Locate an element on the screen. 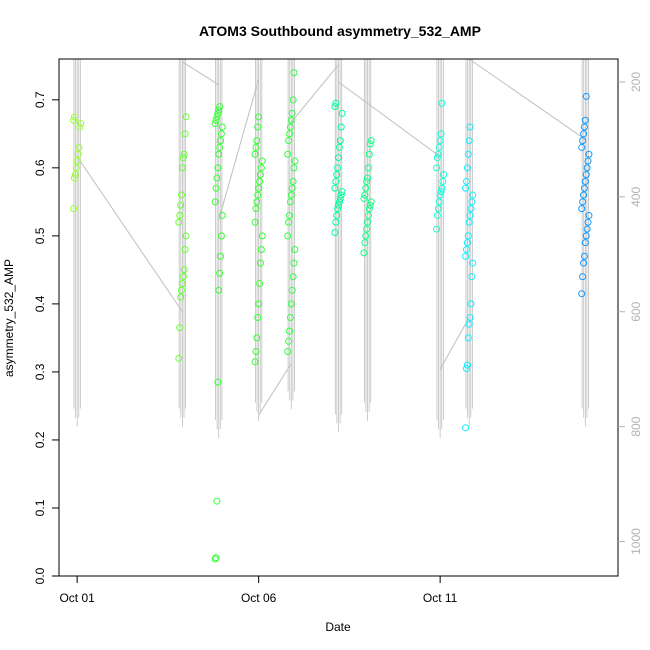 Image resolution: width=650 pixels, height=650 pixels. chart-title: ATOM3 Southbound asymmetry_532_AMP is located at coordinates (340, 31).